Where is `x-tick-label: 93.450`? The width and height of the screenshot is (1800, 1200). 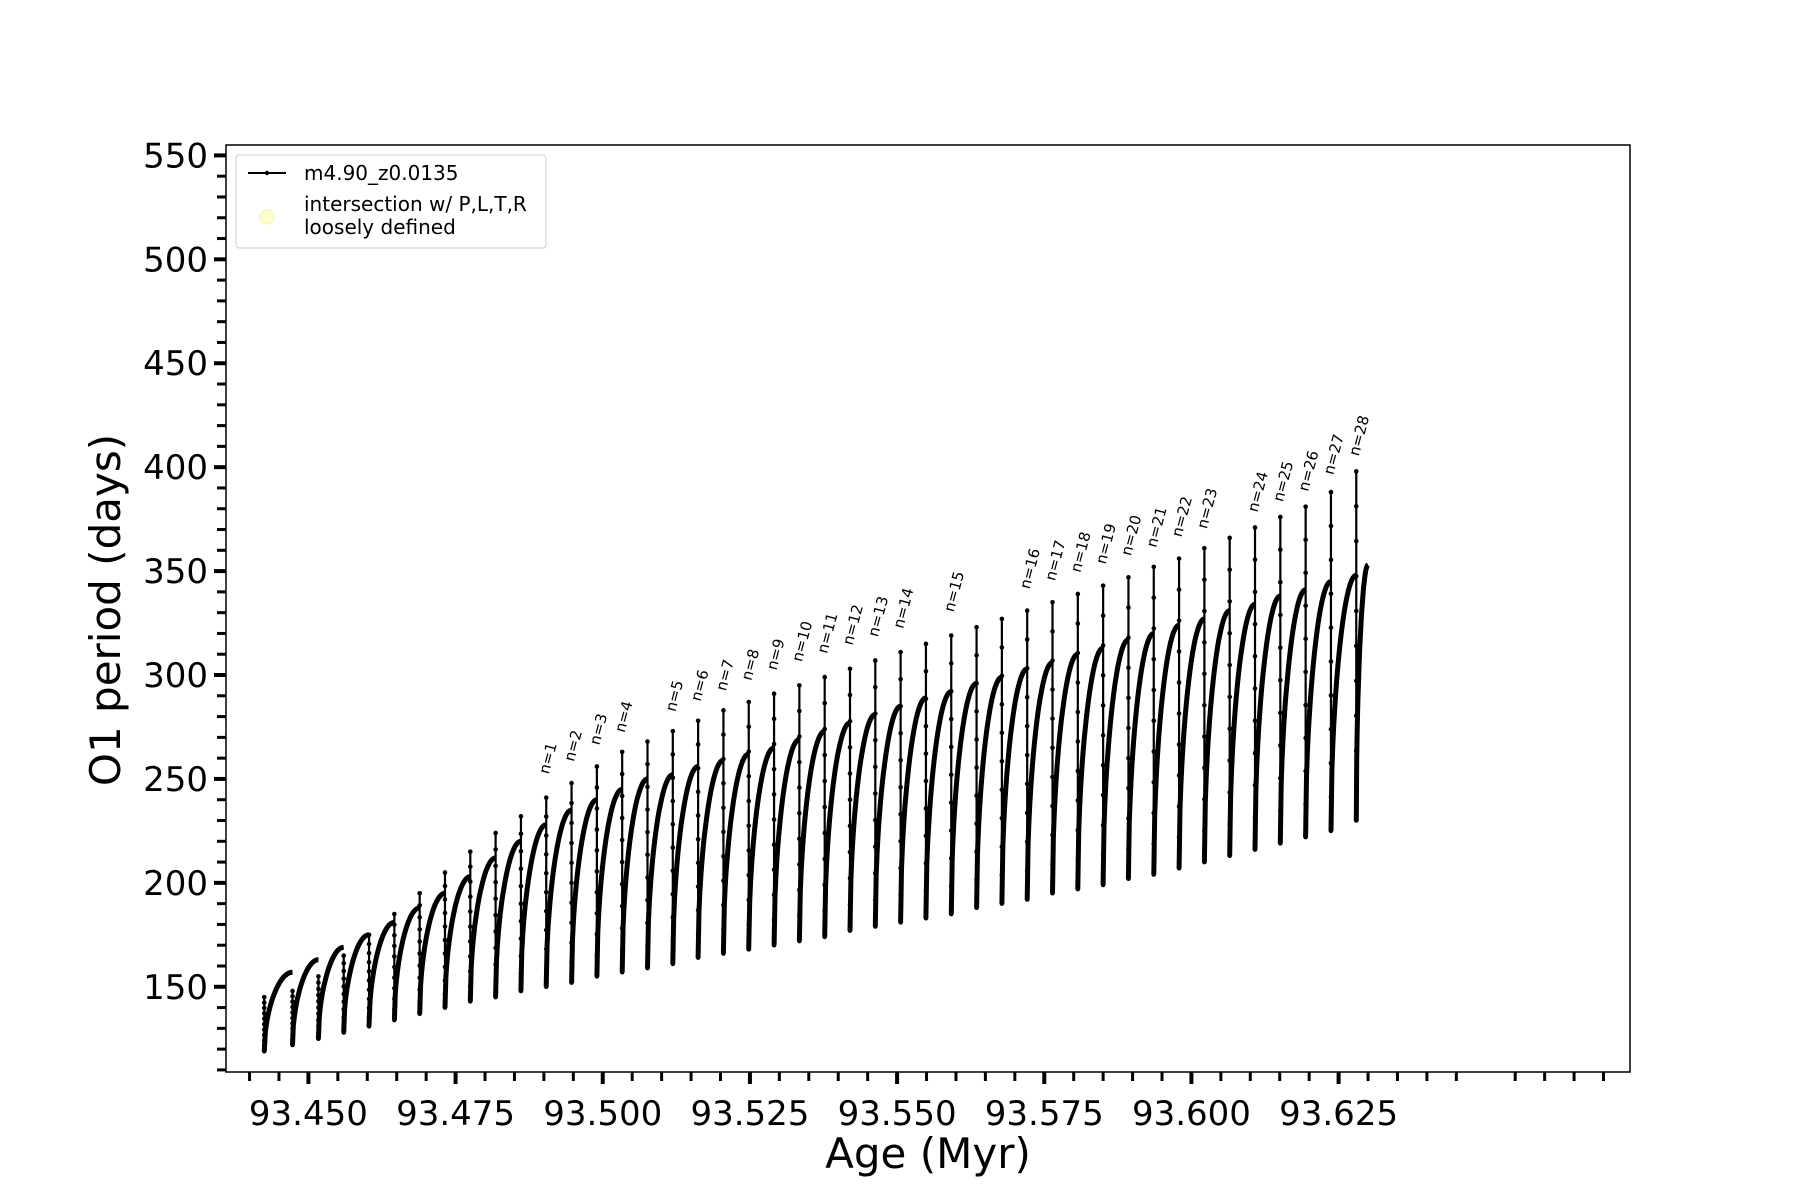
x-tick-label: 93.450 is located at coordinates (308, 1114).